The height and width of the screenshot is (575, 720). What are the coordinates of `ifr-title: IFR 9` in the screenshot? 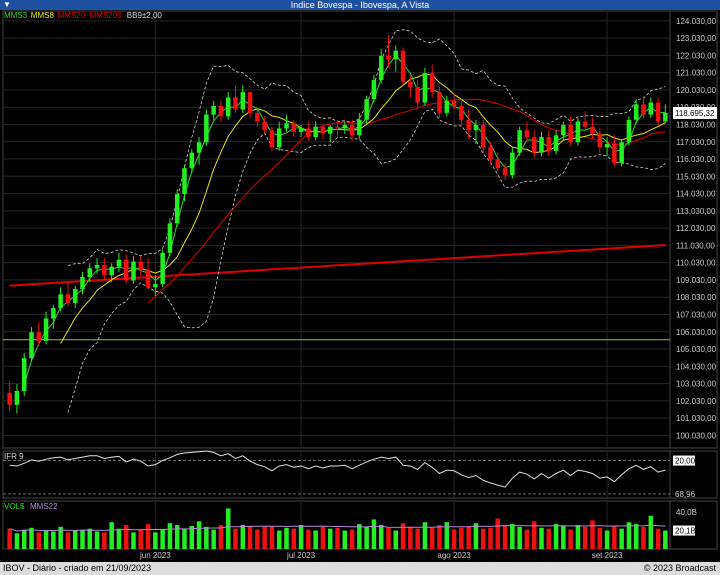 It's located at (14, 456).